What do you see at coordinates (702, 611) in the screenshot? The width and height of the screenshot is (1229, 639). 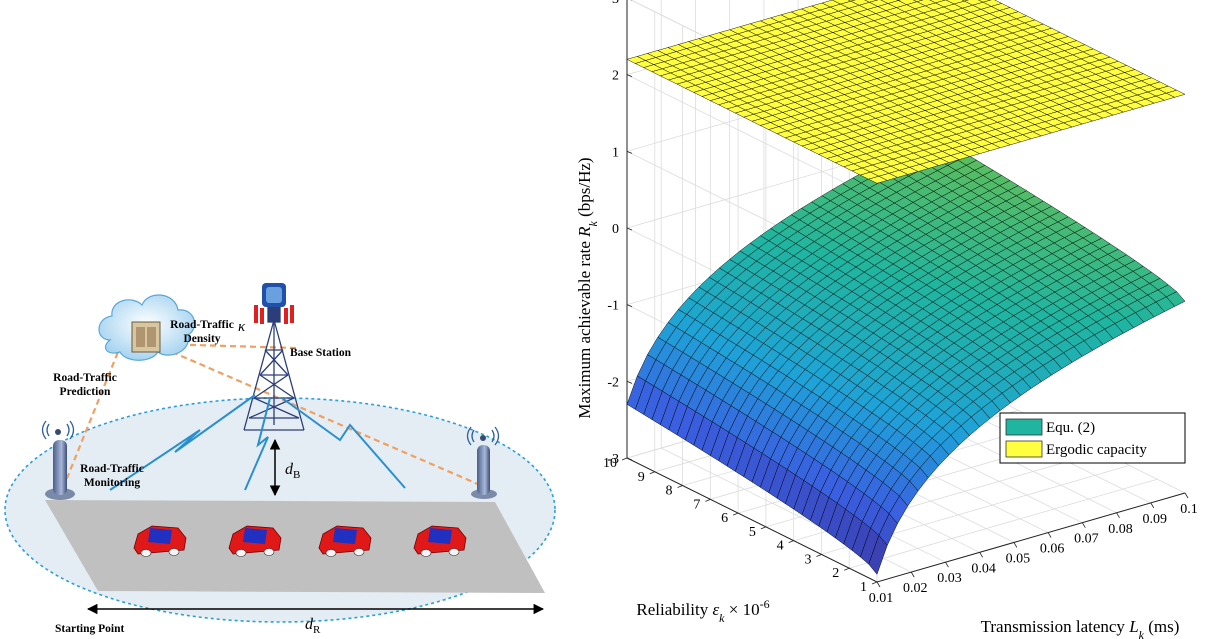 I see `y-axis-label: Reliability εk × 10-6` at bounding box center [702, 611].